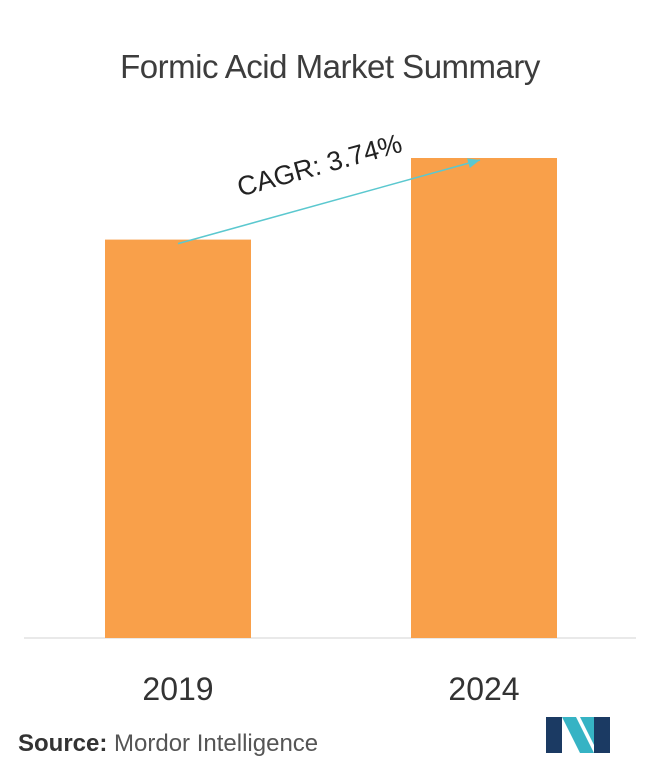 The height and width of the screenshot is (781, 660). I want to click on chart-title: Formic Acid Market Summary, so click(330, 66).